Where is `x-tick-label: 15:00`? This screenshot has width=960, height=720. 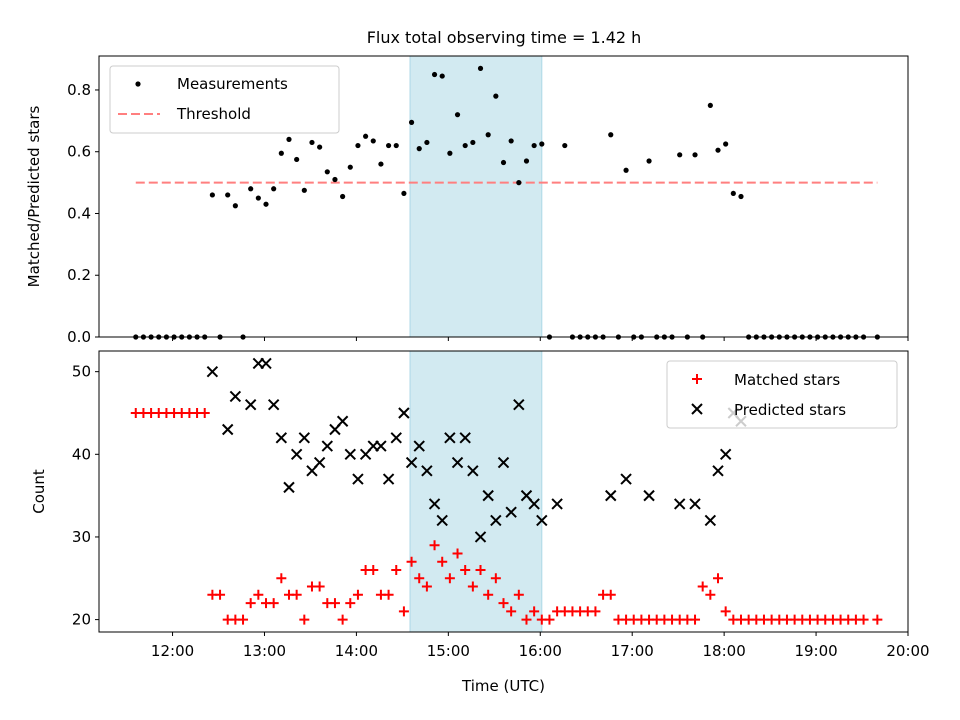 x-tick-label: 15:00 is located at coordinates (448, 651).